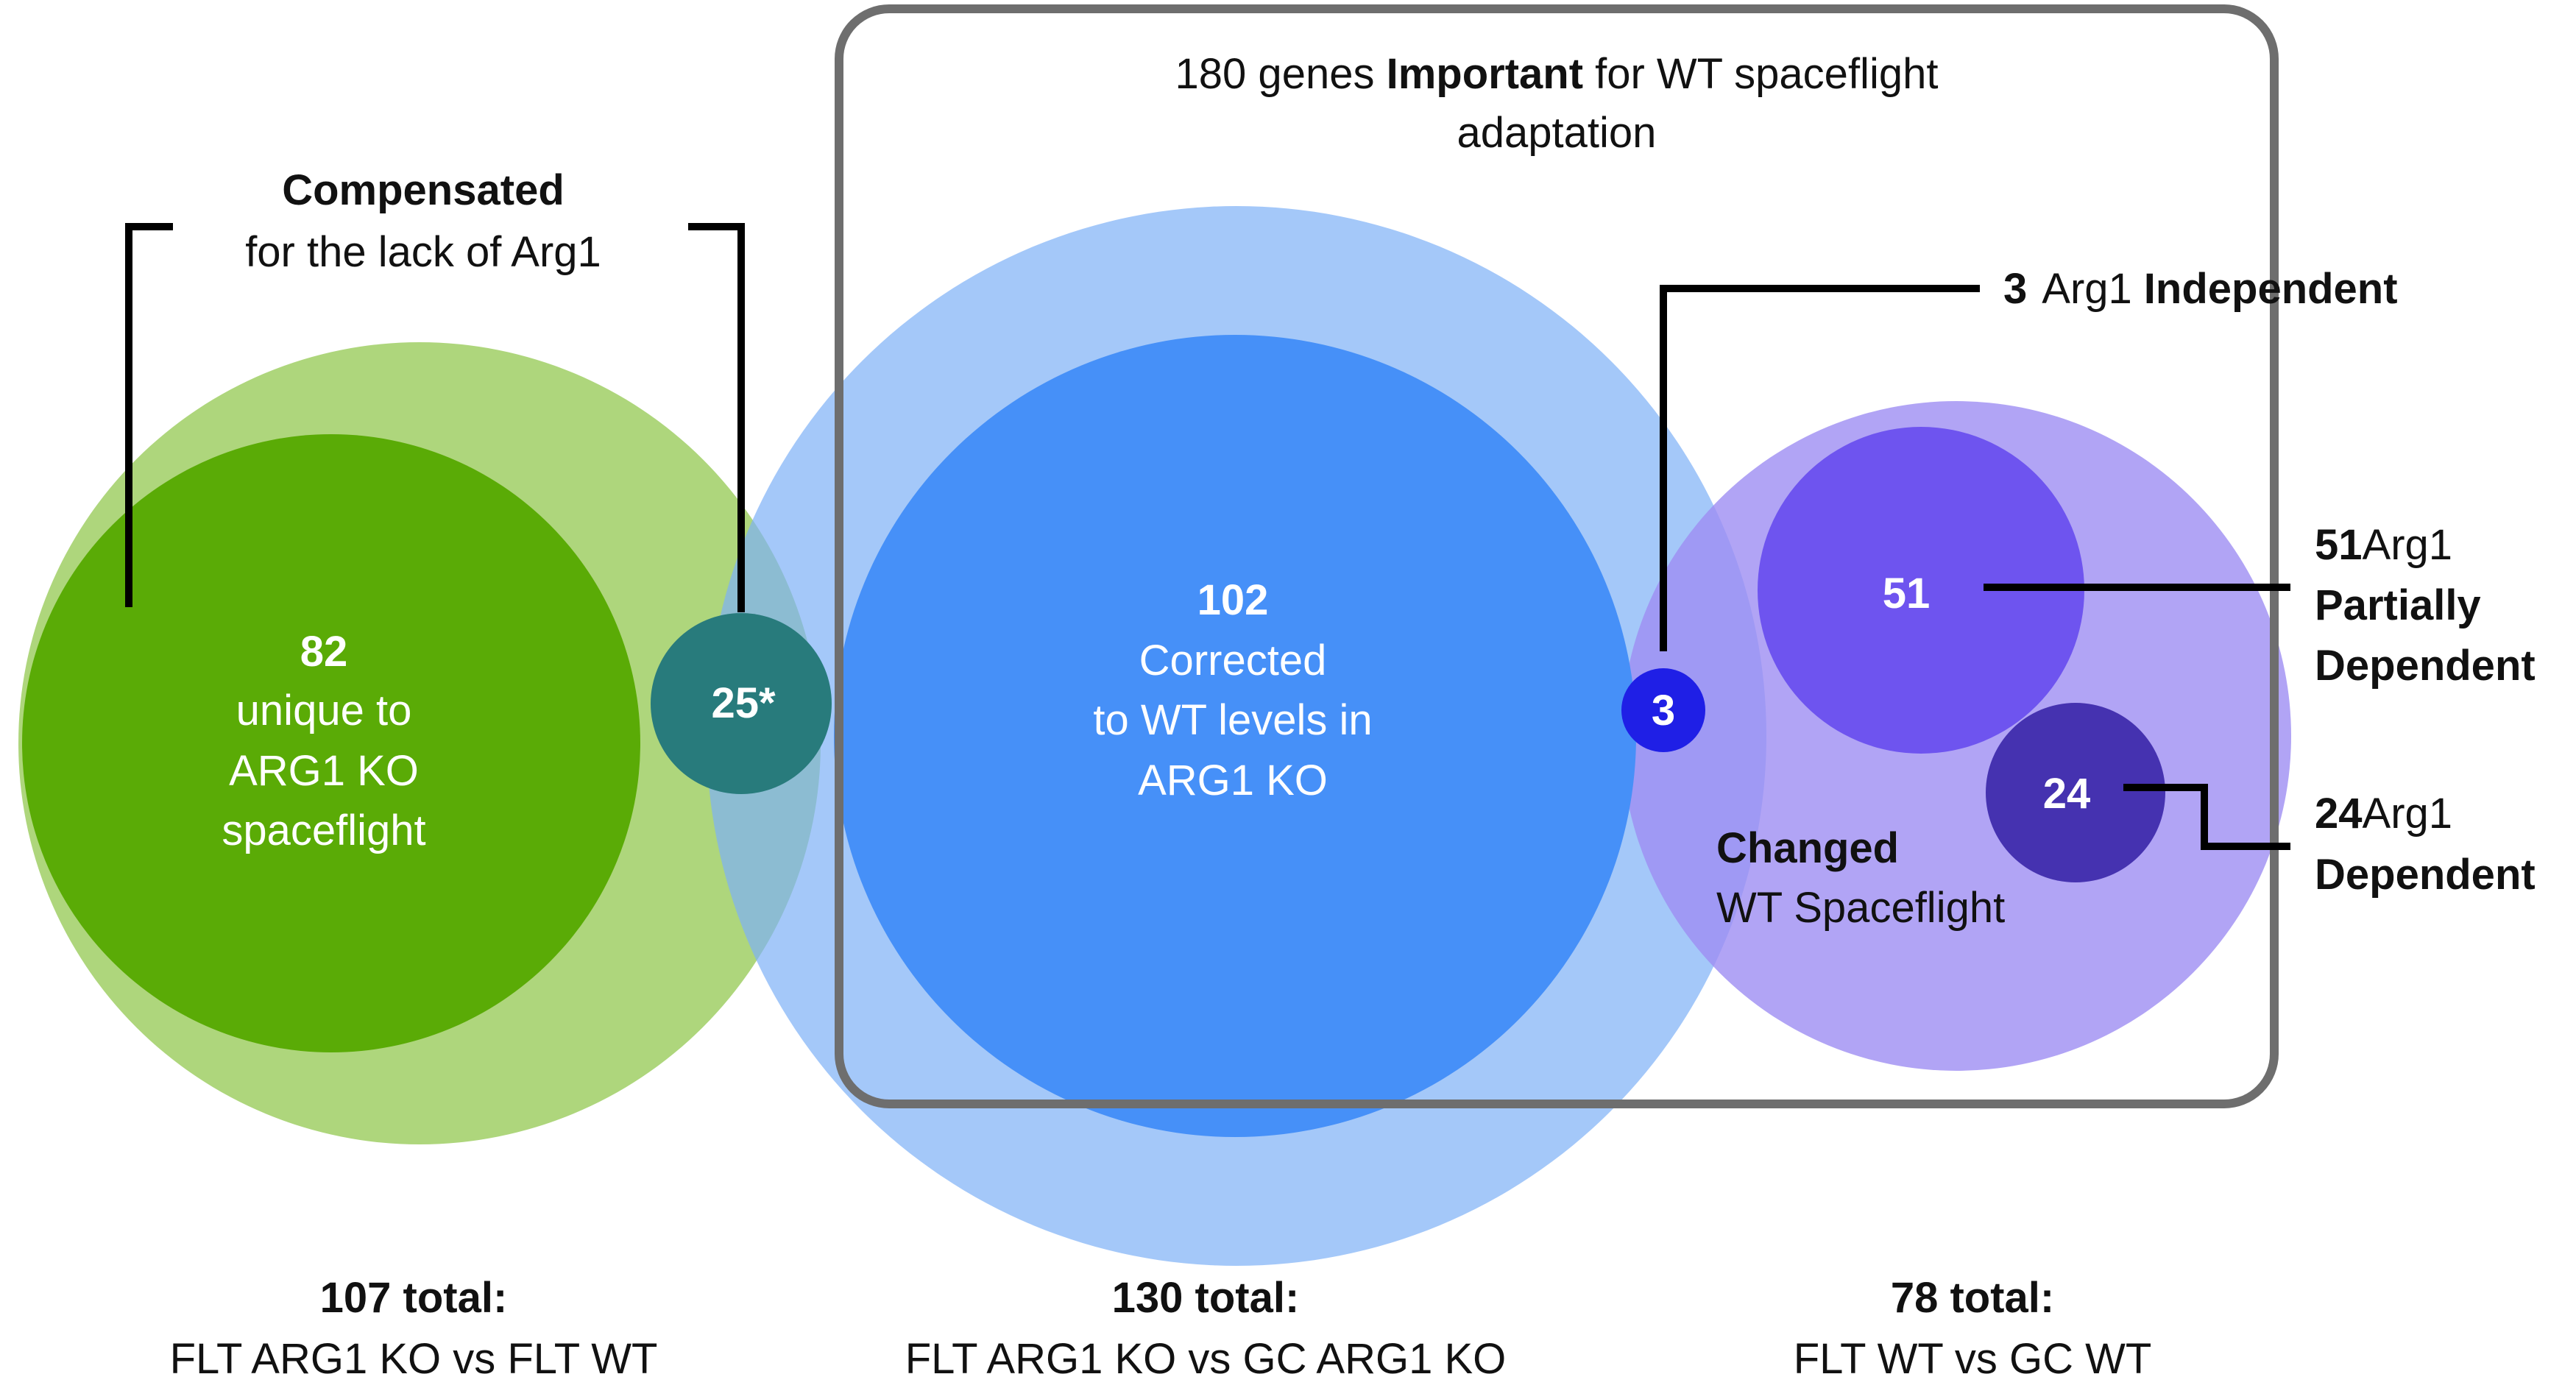 The height and width of the screenshot is (1388, 2576). Describe the element at coordinates (2206, 817) in the screenshot. I see `dependent-callout-line` at that location.